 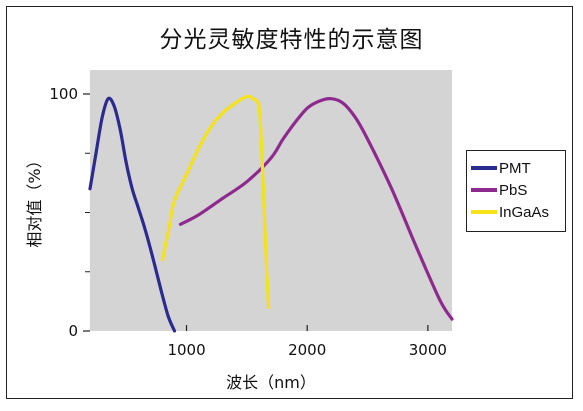 I want to click on legend-item-pmt: PMT, so click(x=518, y=168).